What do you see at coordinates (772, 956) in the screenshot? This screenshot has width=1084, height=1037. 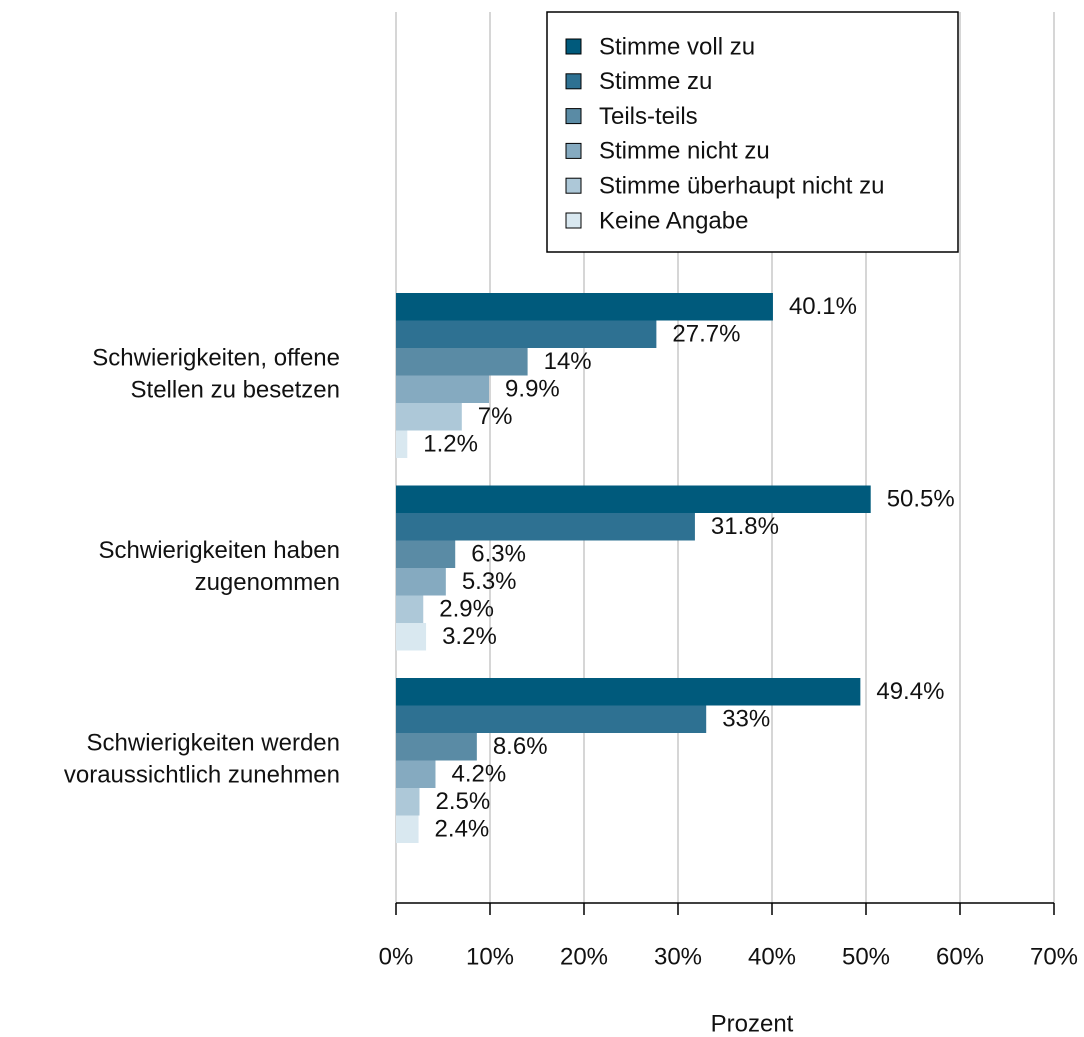 I see `x-tick-label: 40%` at bounding box center [772, 956].